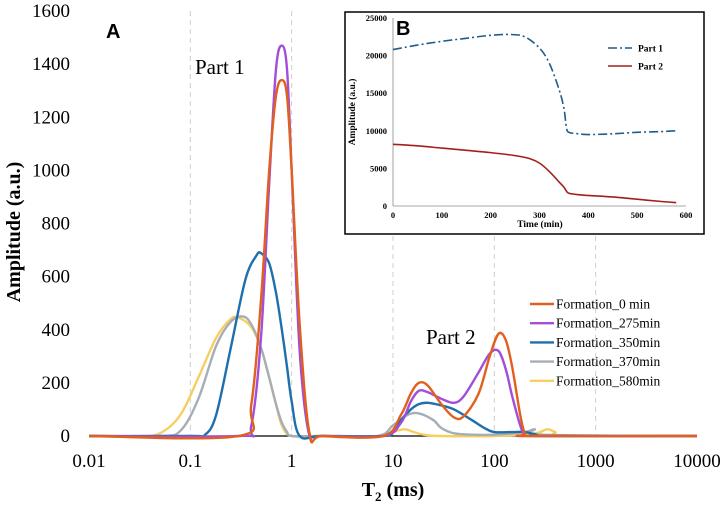  I want to click on main-x-tick-label: 1000, so click(596, 461).